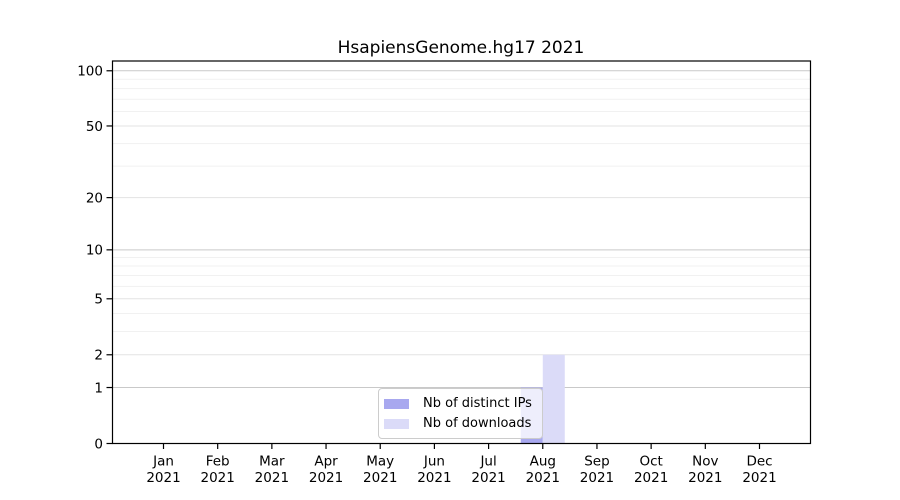 The width and height of the screenshot is (900, 500). I want to click on y-tick-label-0: 0, so click(98, 444).